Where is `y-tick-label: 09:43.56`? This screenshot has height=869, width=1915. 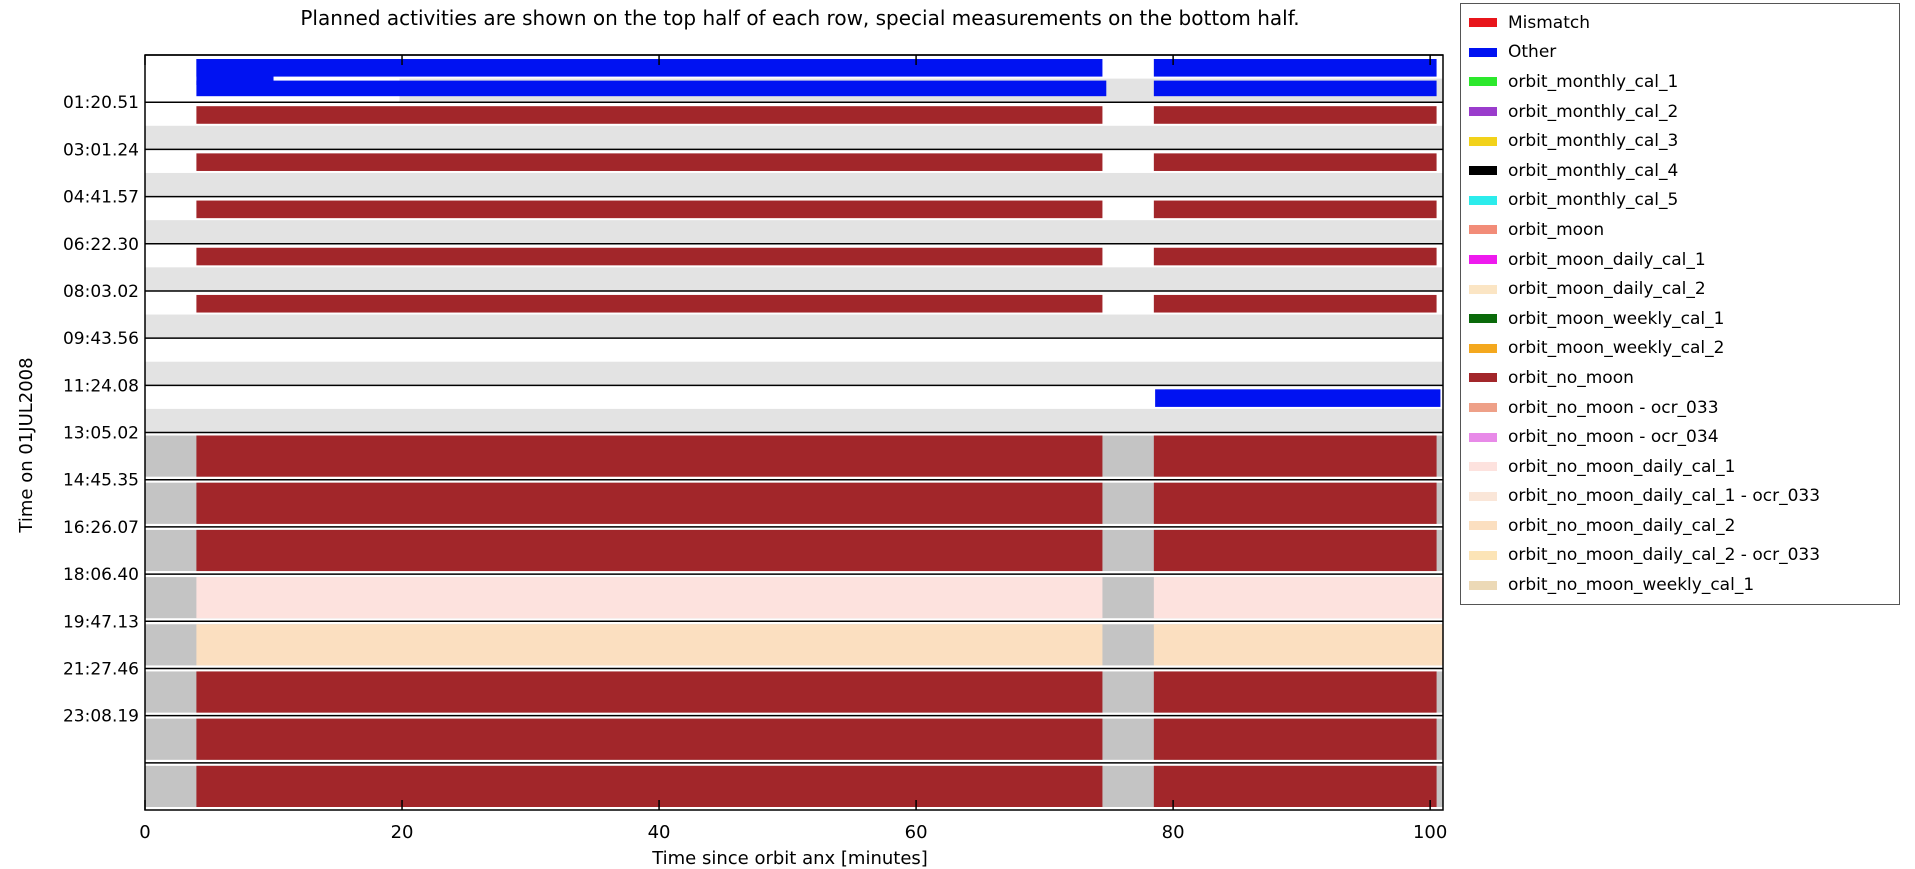 y-tick-label: 09:43.56 is located at coordinates (101, 339).